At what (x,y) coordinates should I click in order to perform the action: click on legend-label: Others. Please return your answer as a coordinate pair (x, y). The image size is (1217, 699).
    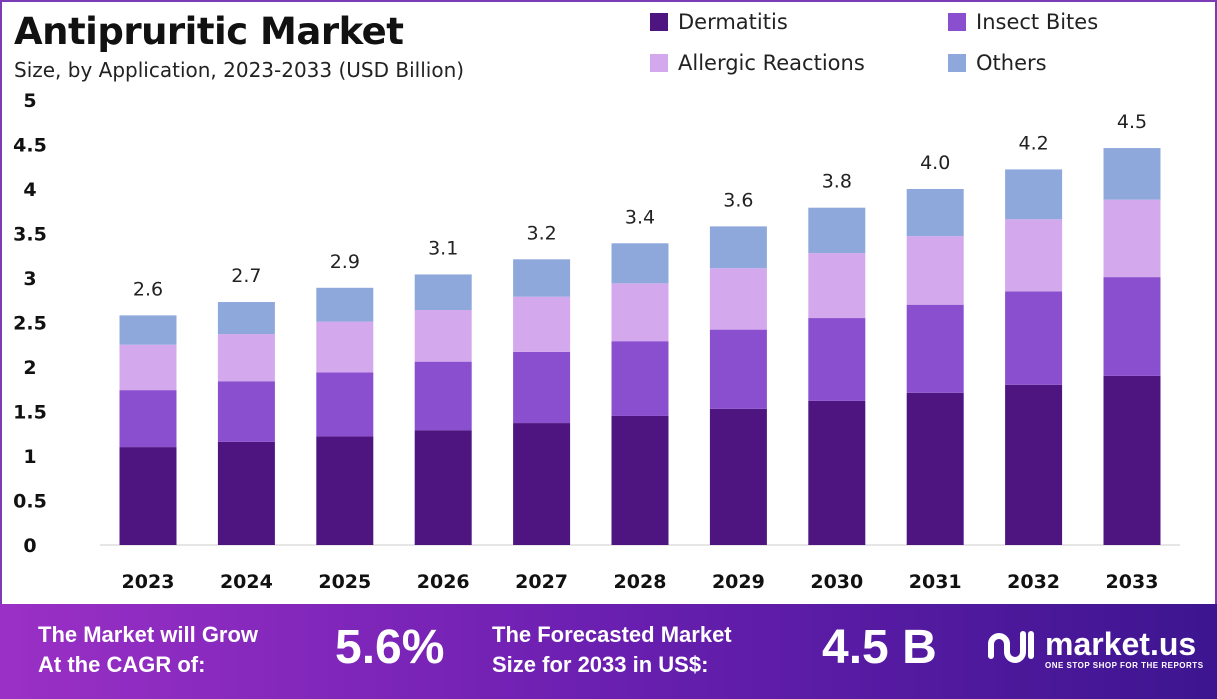
    Looking at the image, I should click on (1011, 63).